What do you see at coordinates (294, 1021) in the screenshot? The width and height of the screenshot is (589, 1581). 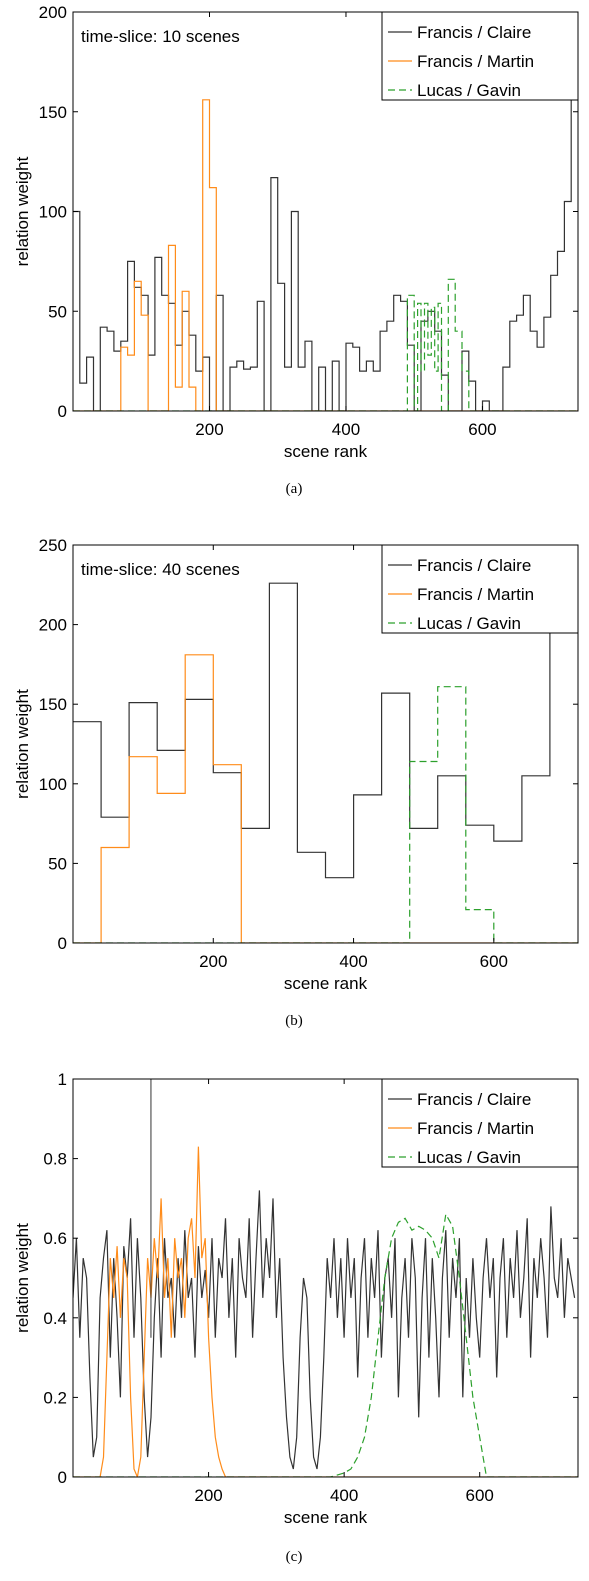 I see `panel-caption: (b)` at bounding box center [294, 1021].